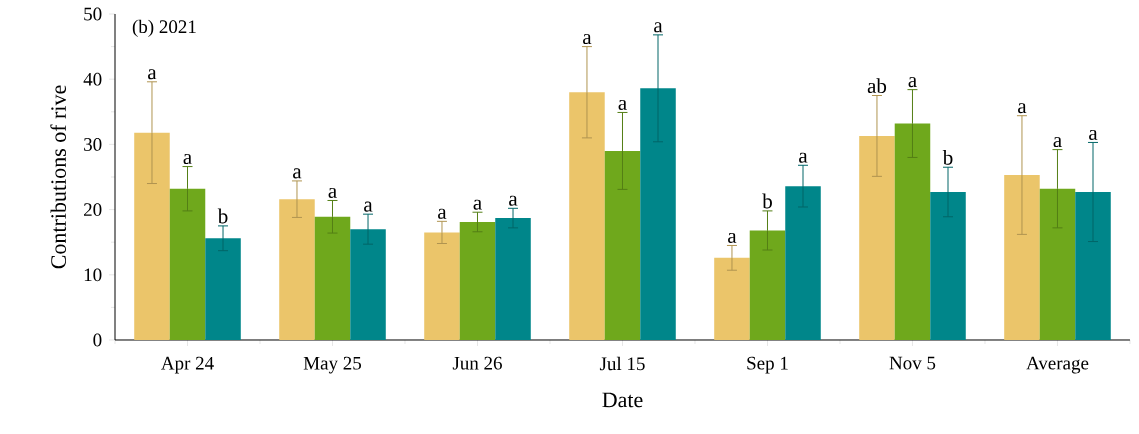  Describe the element at coordinates (877, 85) in the screenshot. I see `data-label: ab` at that location.